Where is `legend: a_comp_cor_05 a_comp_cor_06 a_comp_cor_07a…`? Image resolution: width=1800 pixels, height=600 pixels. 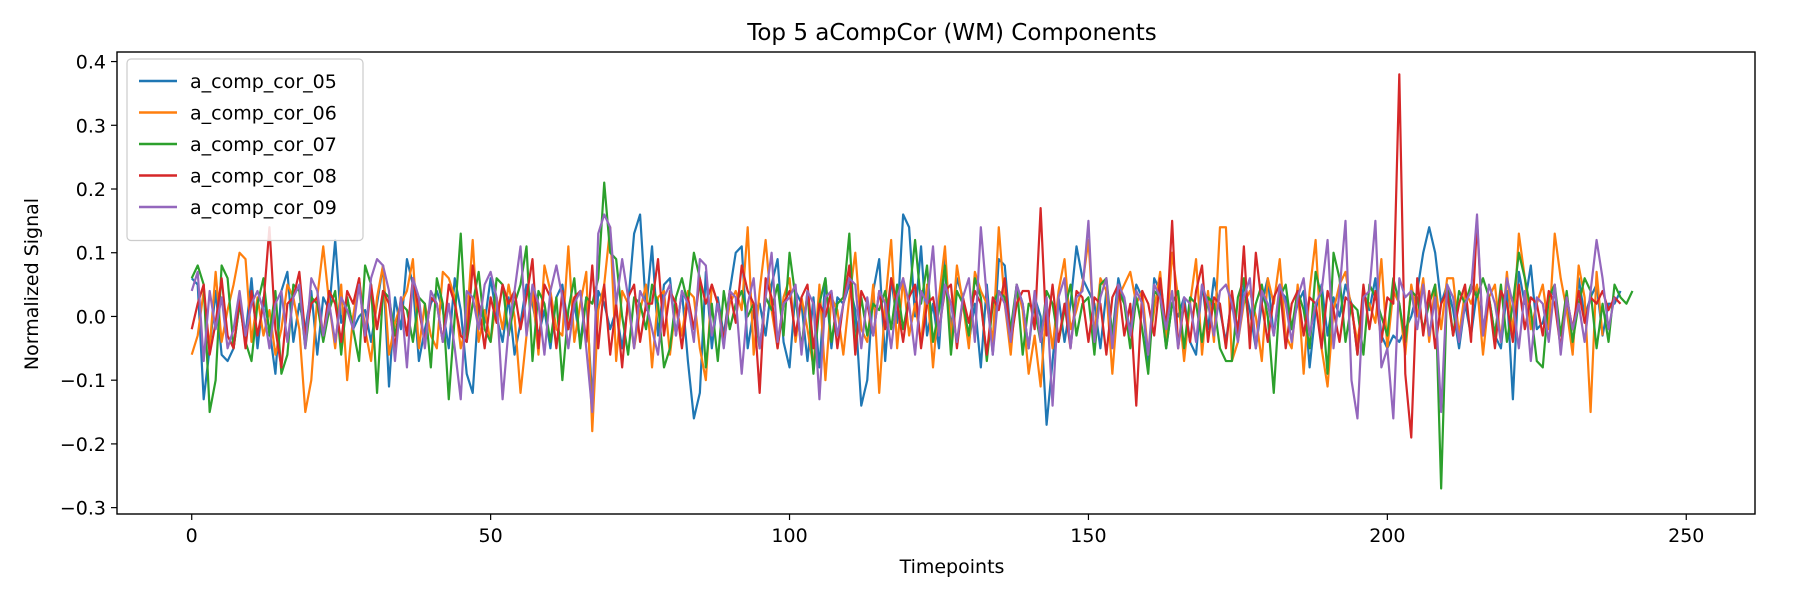 legend: a_comp_cor_05 a_comp_cor_06 a_comp_cor_07a… is located at coordinates (245, 150).